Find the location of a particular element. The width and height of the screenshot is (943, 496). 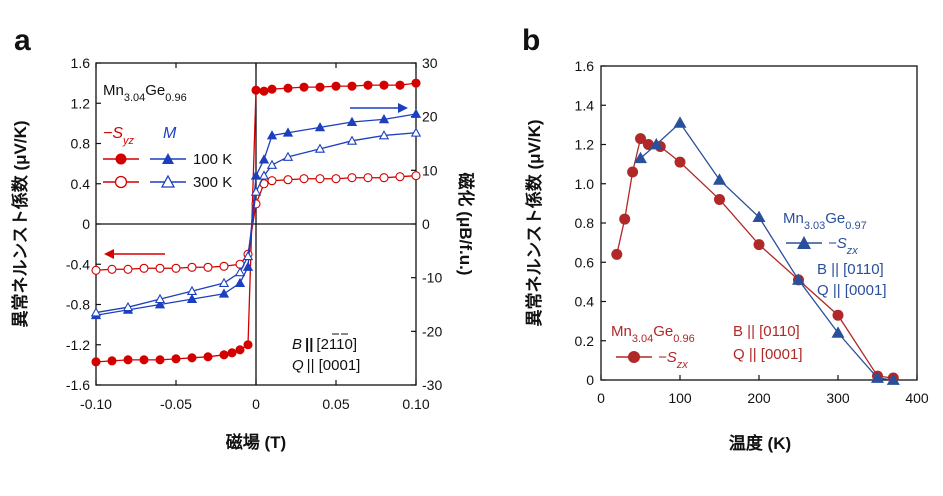

b-xtick-label: 0 is located at coordinates (601, 398).